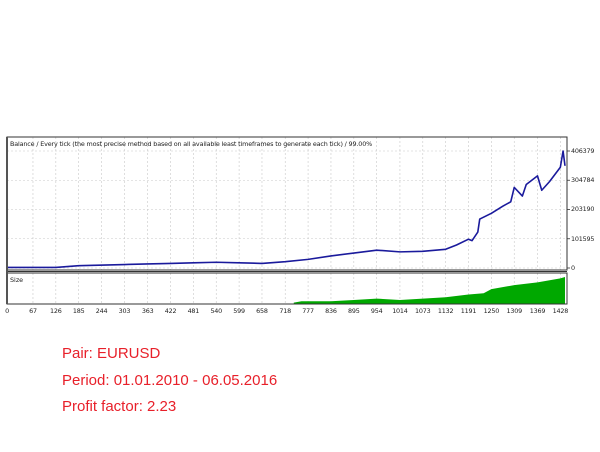  Describe the element at coordinates (33, 311) in the screenshot. I see `x-tick-label: 67` at that location.